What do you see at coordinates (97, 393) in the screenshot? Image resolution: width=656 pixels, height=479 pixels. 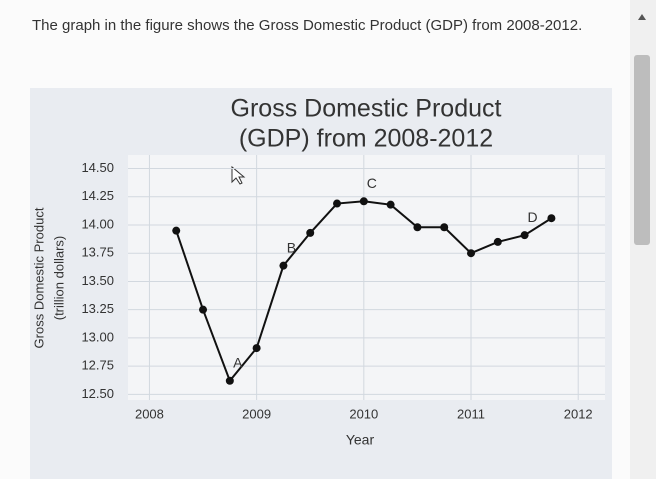 I see `y-tick-label: 12.50` at bounding box center [97, 393].